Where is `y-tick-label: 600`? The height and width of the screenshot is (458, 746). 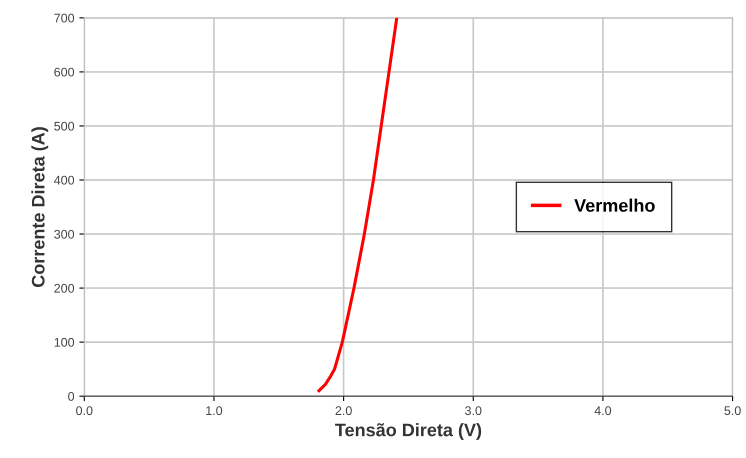 y-tick-label: 600 is located at coordinates (64, 72).